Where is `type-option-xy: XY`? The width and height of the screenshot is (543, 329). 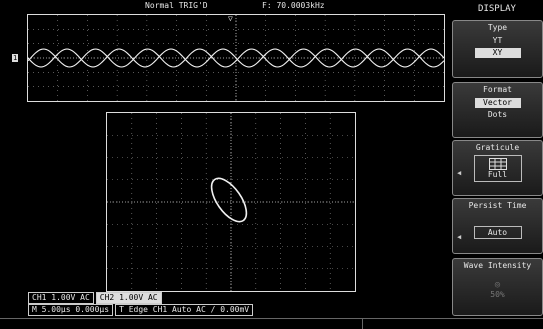 type-option-xy: XY is located at coordinates (497, 53).